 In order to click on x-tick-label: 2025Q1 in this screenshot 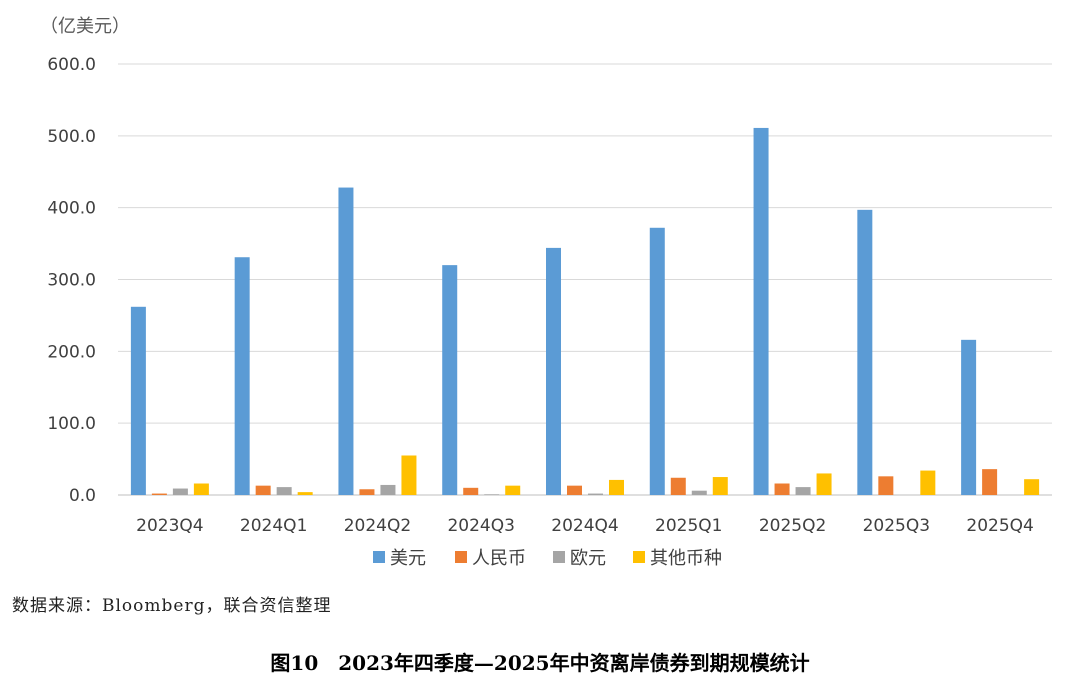, I will do `click(688, 526)`.